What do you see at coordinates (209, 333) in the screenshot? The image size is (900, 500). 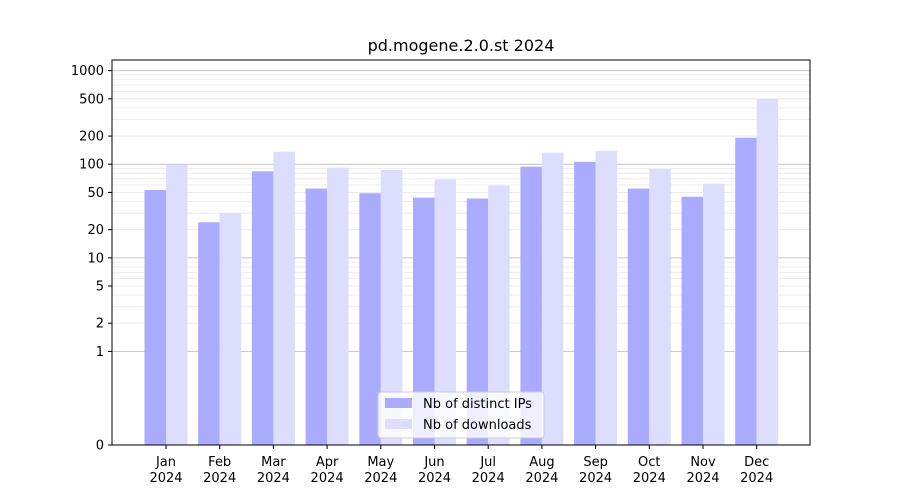 I see `bar-distinct-ips-feb` at bounding box center [209, 333].